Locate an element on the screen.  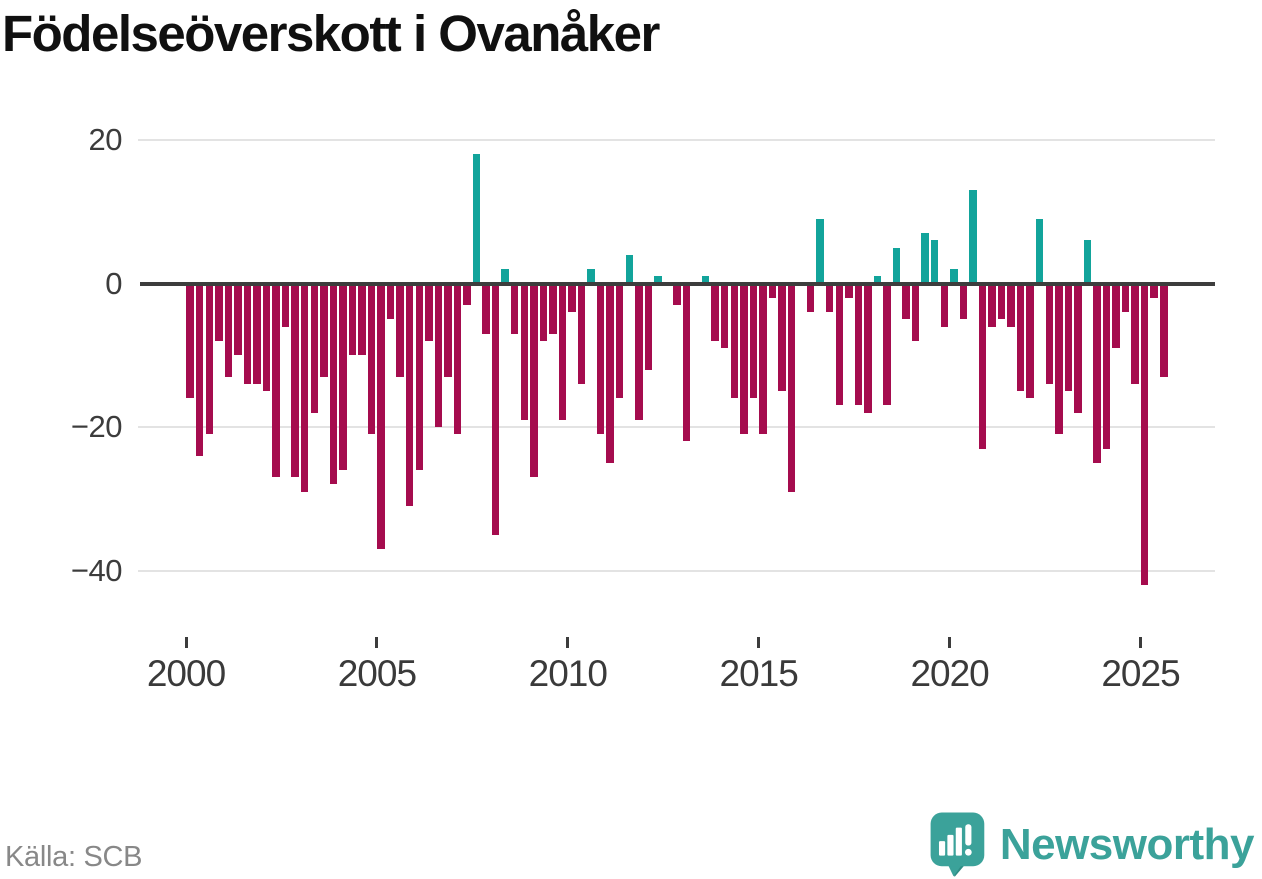
newsworthy-logo: Newsworthy is located at coordinates (1092, 845).